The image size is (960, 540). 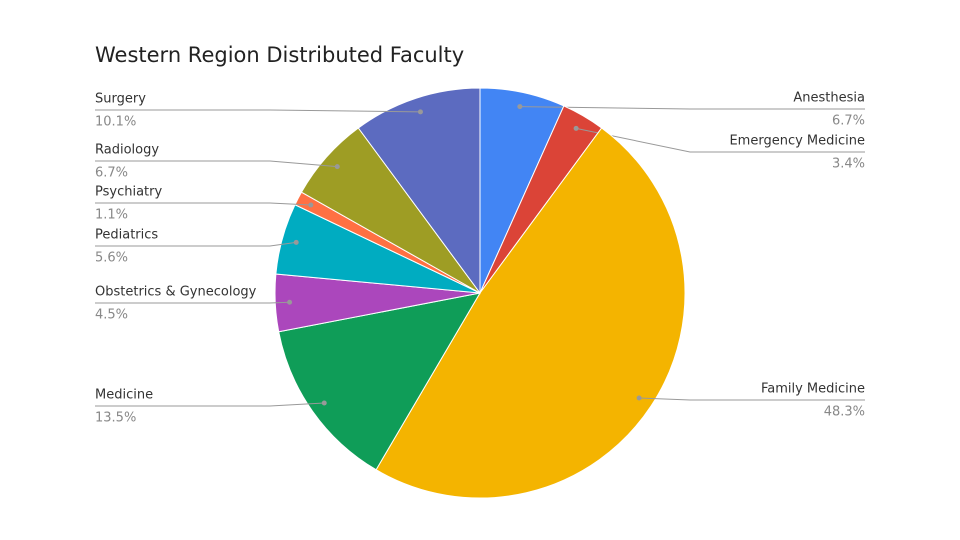 I want to click on slice-value-label: 10.1%, so click(x=115, y=122).